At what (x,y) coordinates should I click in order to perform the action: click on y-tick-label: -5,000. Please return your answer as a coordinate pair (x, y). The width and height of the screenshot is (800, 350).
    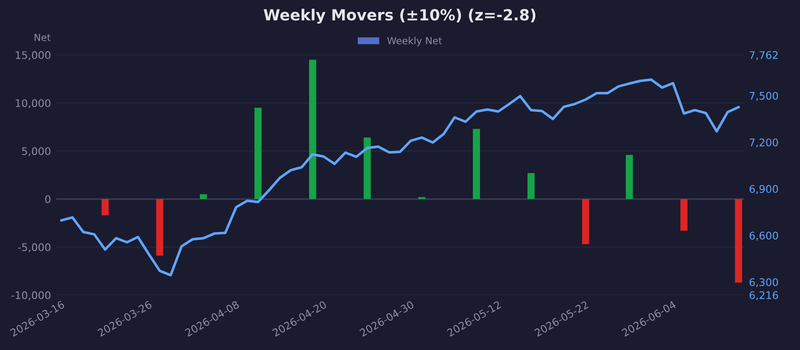
    Looking at the image, I should click on (34, 247).